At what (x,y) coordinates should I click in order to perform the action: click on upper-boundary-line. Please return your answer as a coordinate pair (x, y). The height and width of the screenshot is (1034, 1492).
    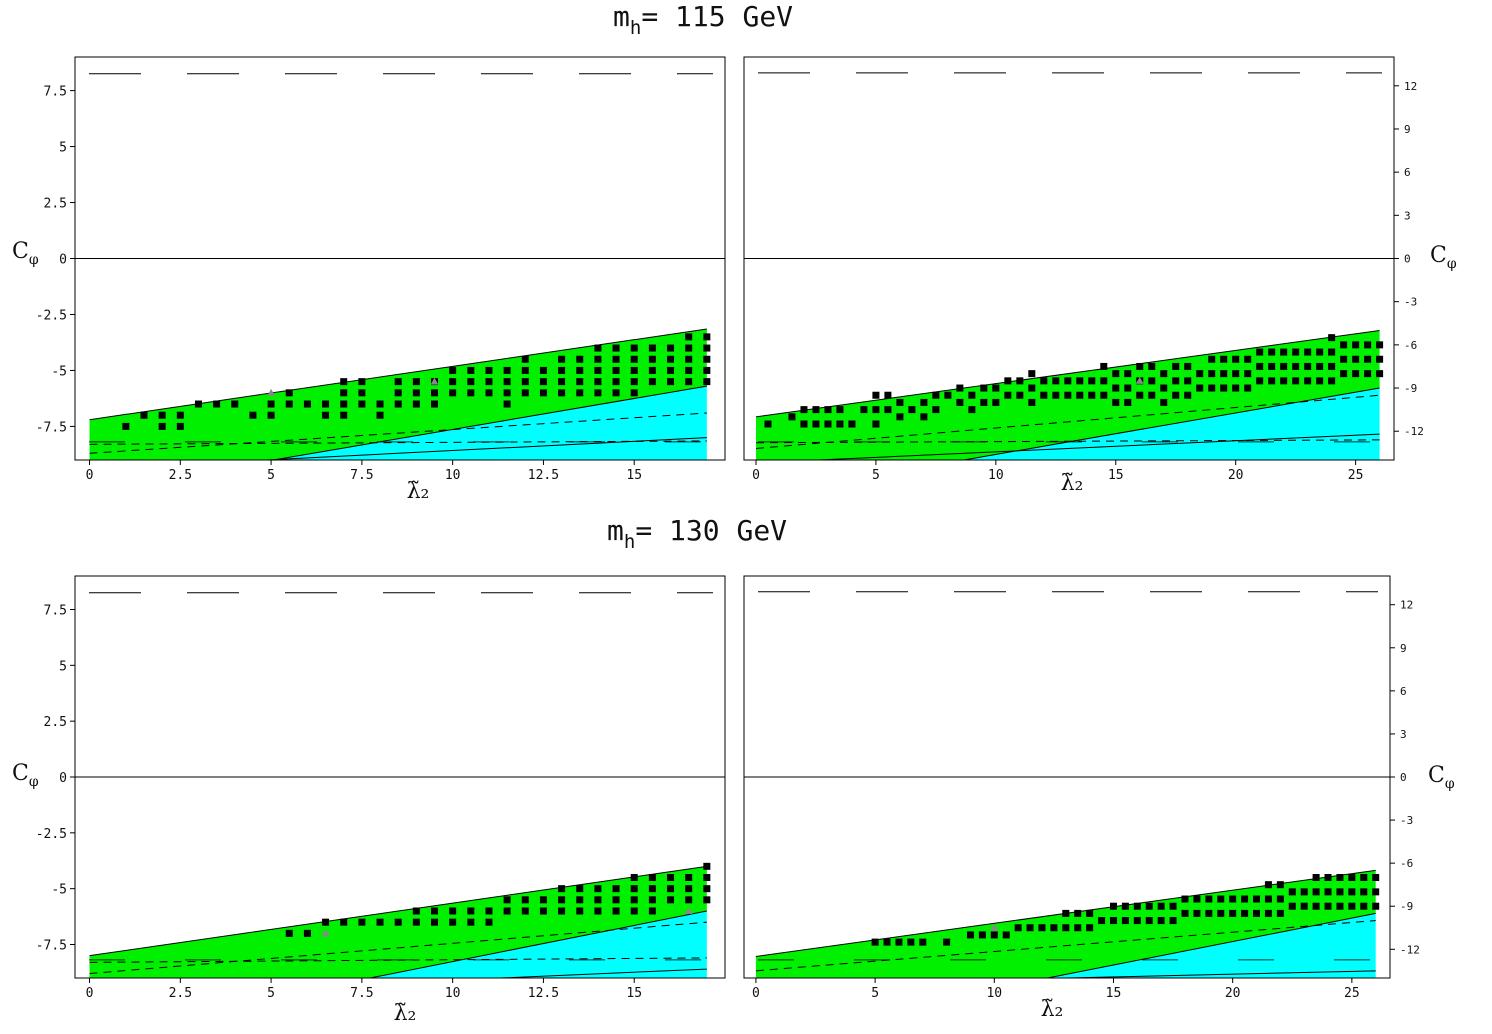
    Looking at the image, I should click on (398, 911).